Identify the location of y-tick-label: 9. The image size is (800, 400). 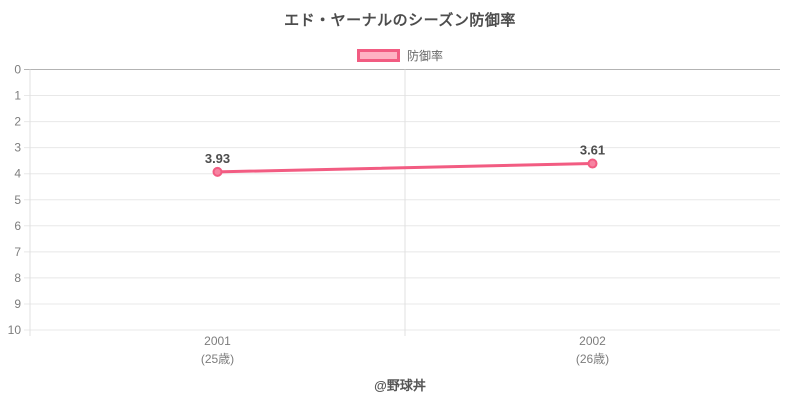
(17, 304).